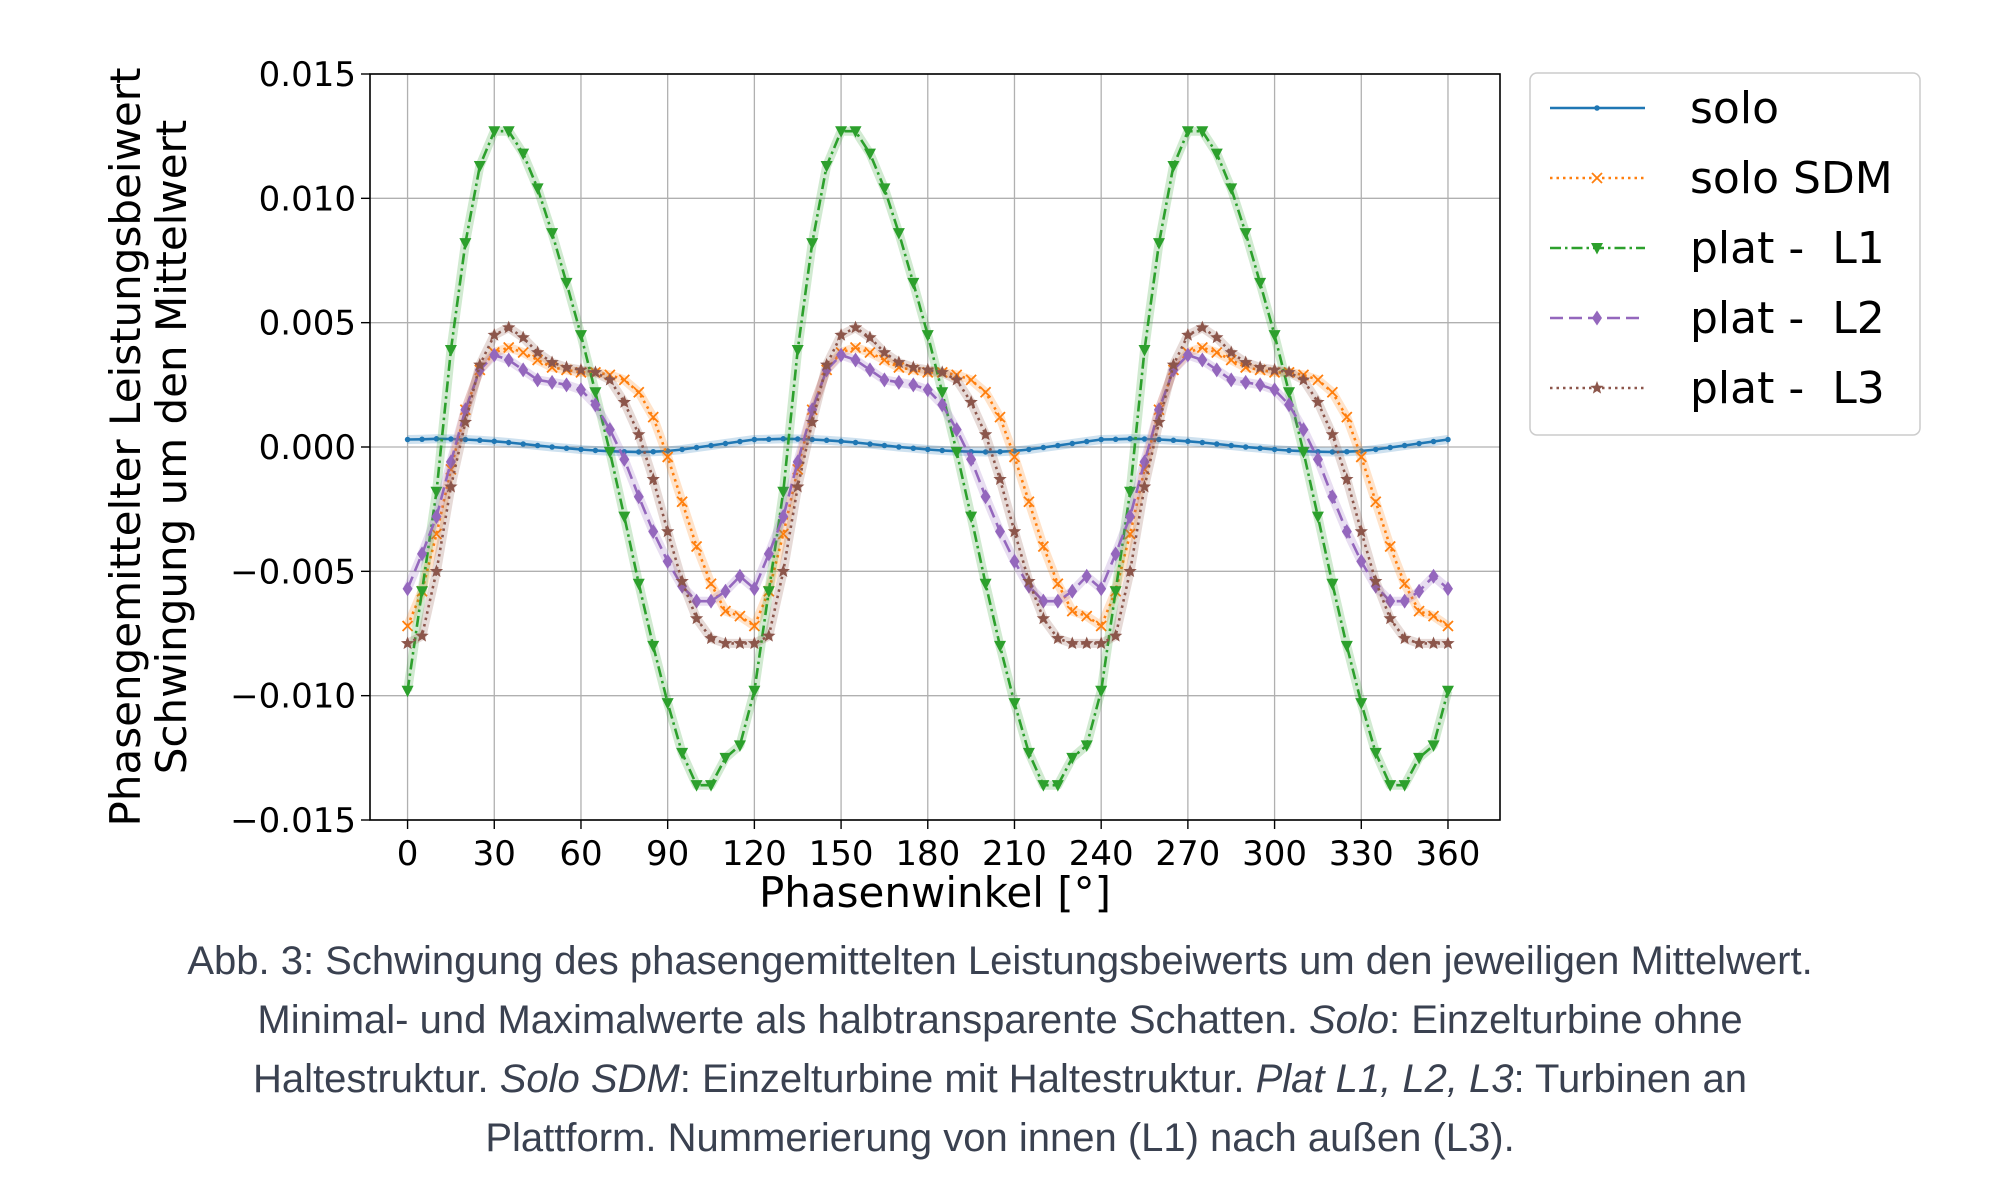 This screenshot has height=1184, width=2000. What do you see at coordinates (307, 324) in the screenshot?
I see `y-tick-label: 0.005` at bounding box center [307, 324].